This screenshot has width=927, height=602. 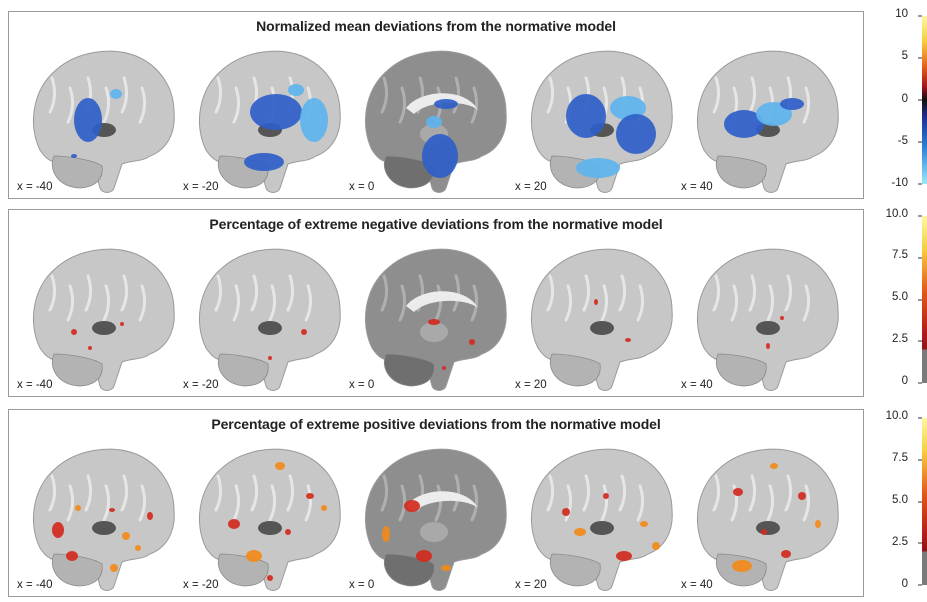 What do you see at coordinates (899, 183) in the screenshot?
I see `colorbar-tick: -10` at bounding box center [899, 183].